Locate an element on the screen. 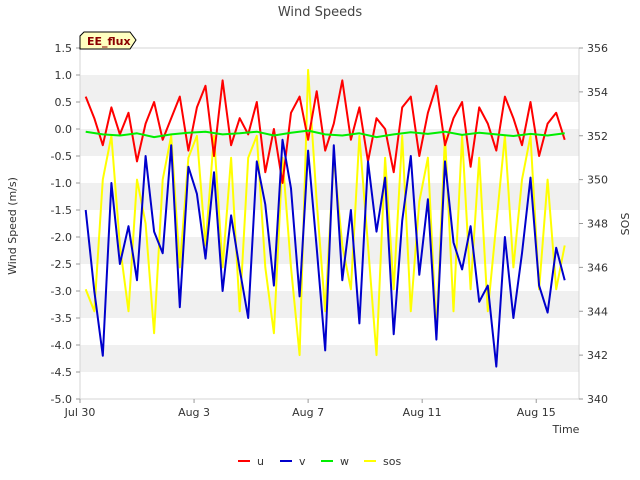  series-line-w is located at coordinates (325, 134).